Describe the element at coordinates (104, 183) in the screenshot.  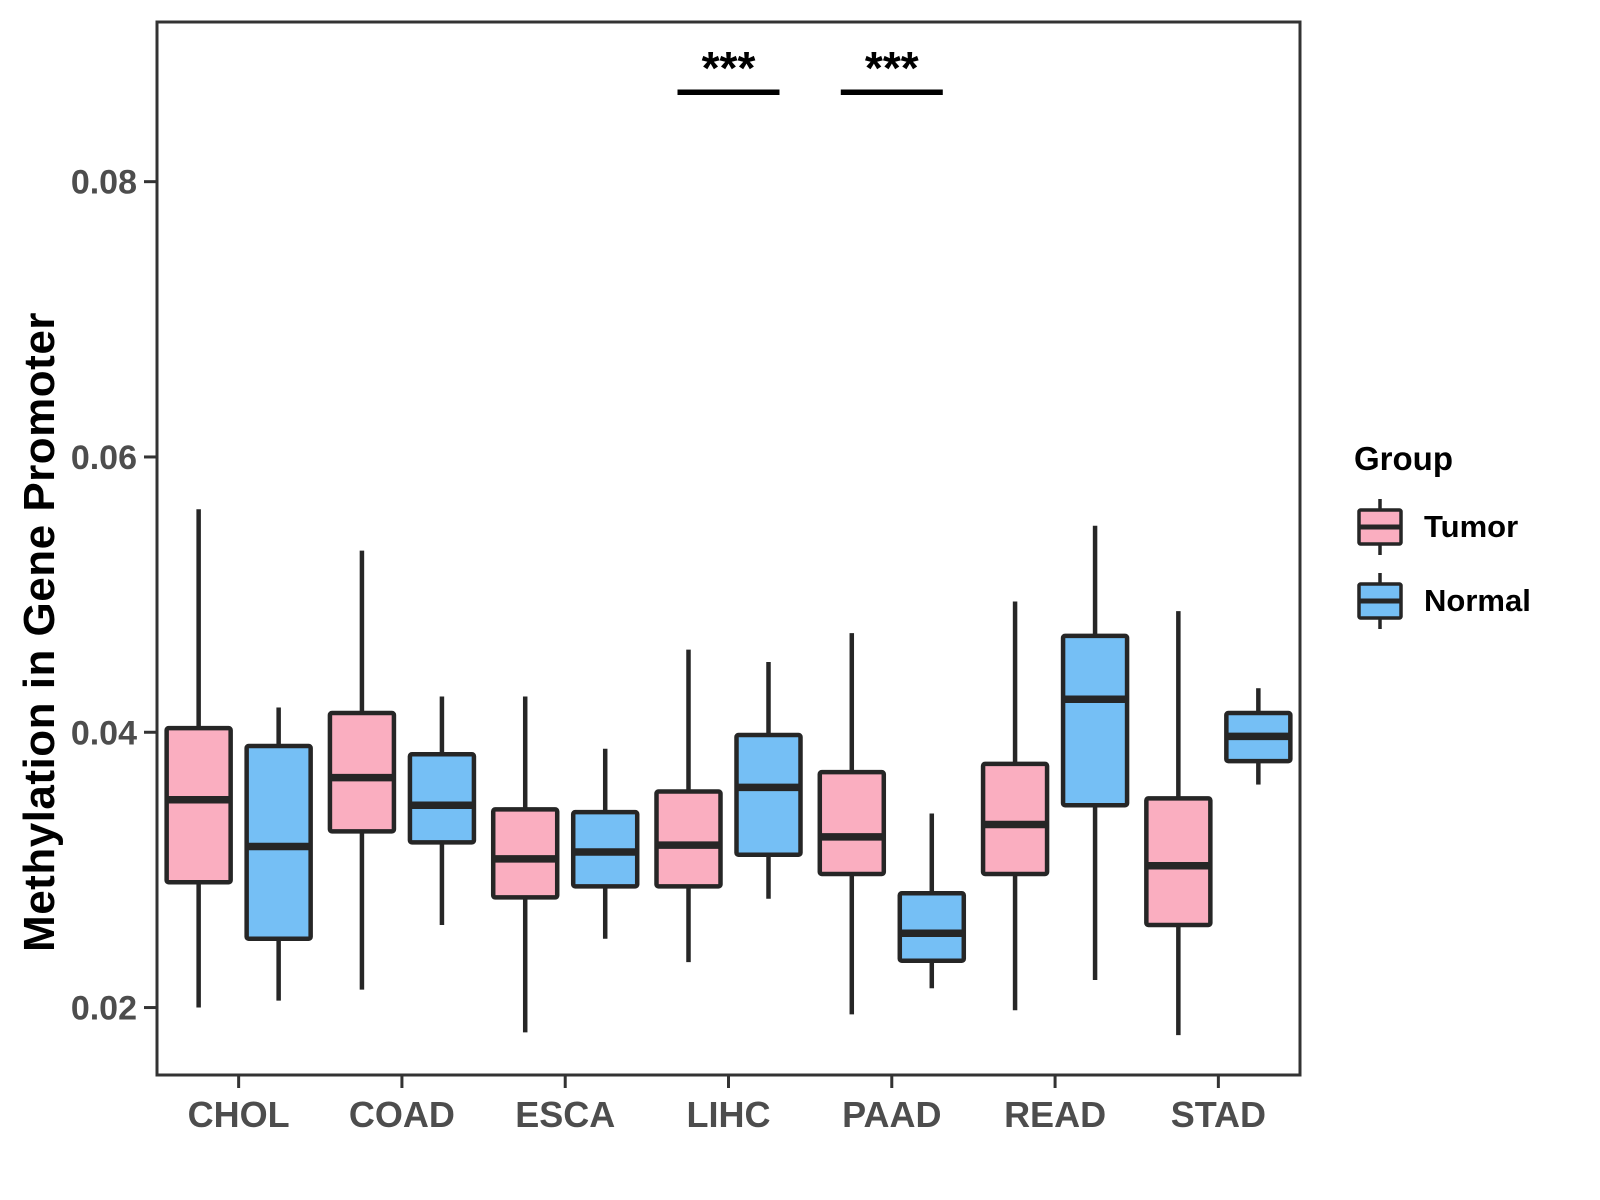
I see `y-tick-label: 0.08` at that location.